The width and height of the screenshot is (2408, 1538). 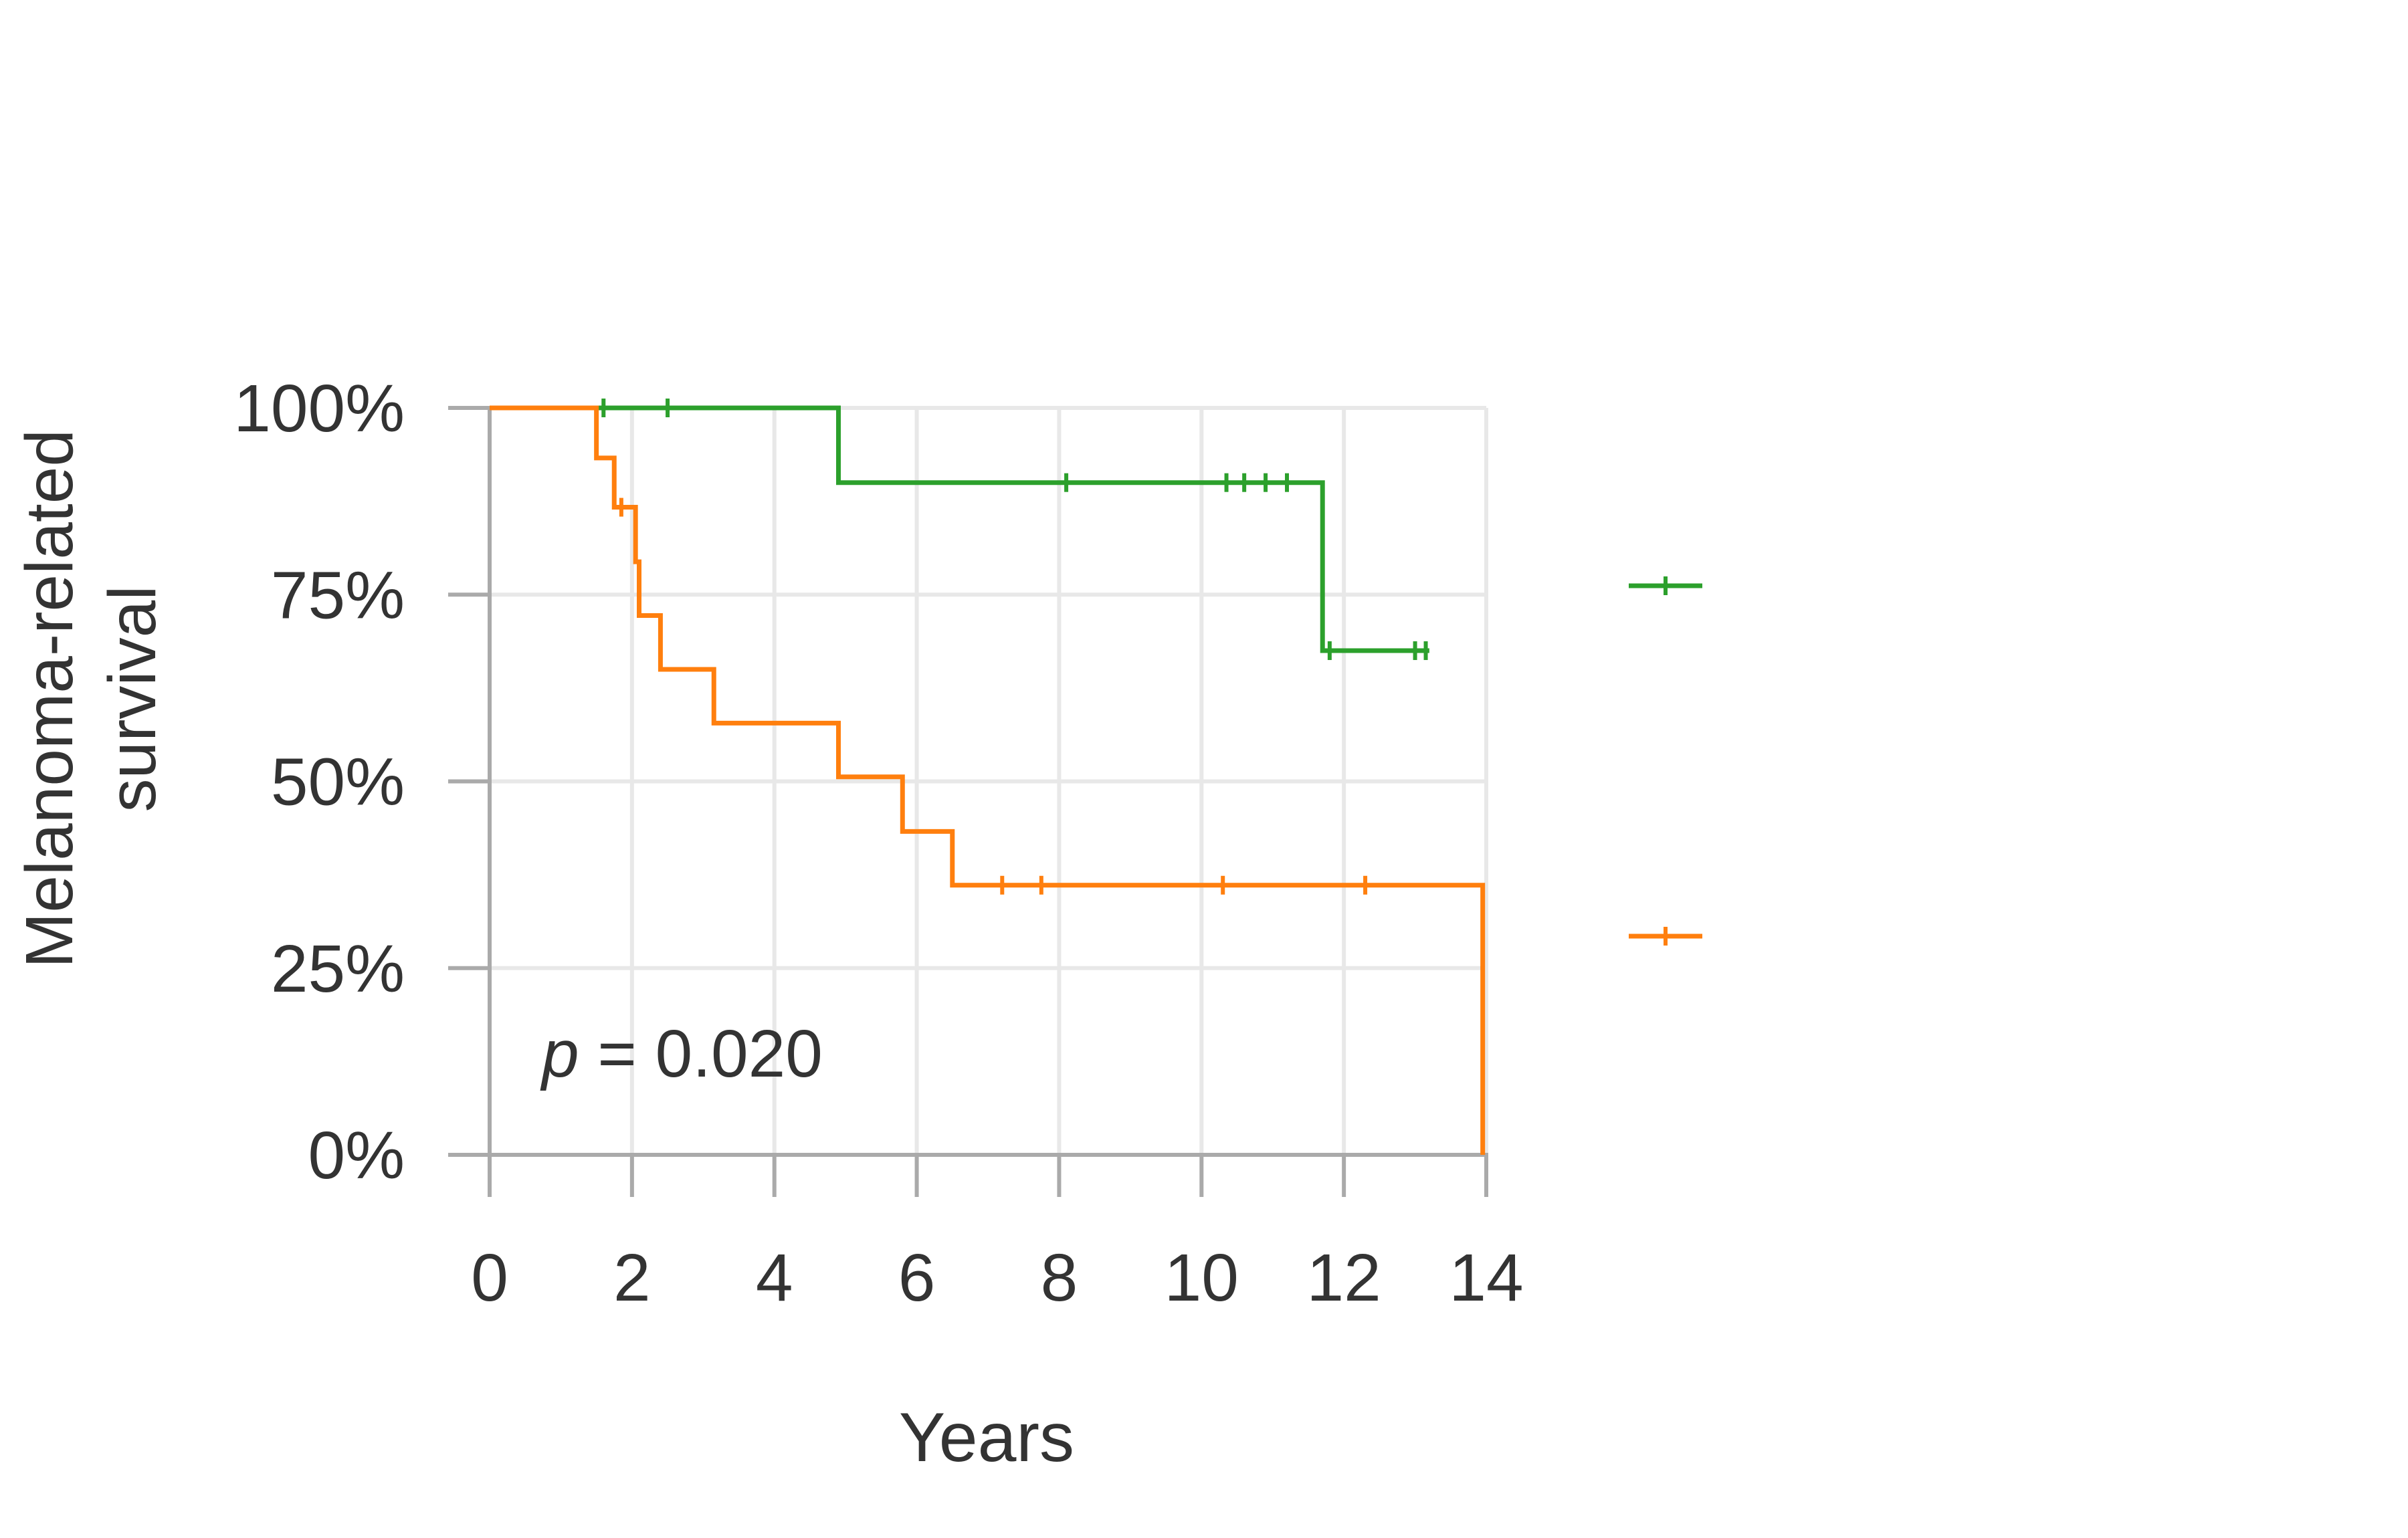 I want to click on y-tick-label: 25%, so click(x=338, y=968).